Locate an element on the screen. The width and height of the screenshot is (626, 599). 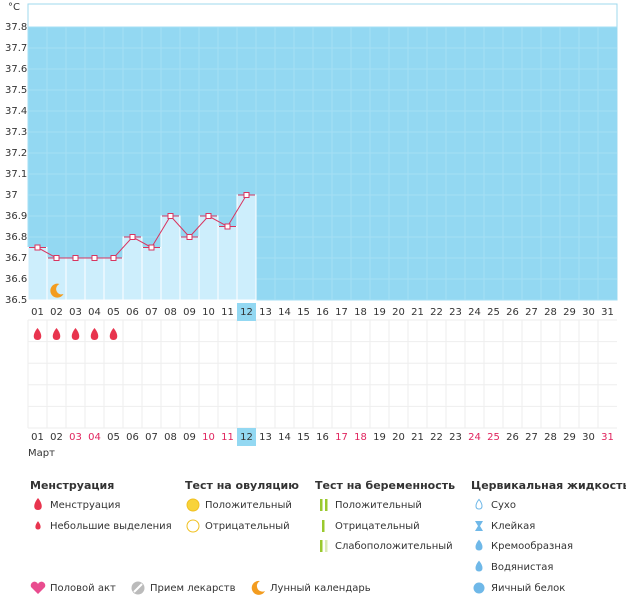
y-tick-label: 37.4 is located at coordinates (16, 111).